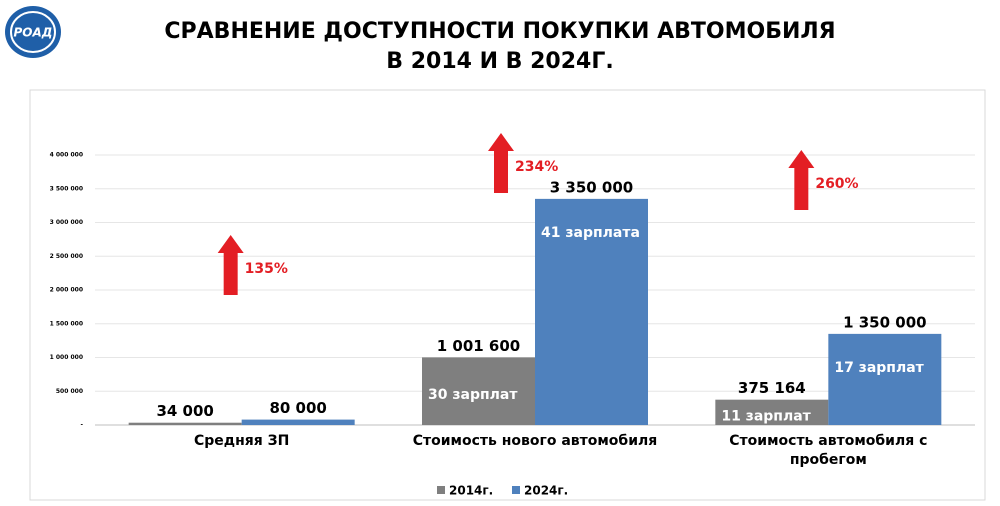 The image size is (1000, 506). I want to click on chart-title: В 2014 И В 2024Г., so click(499, 61).